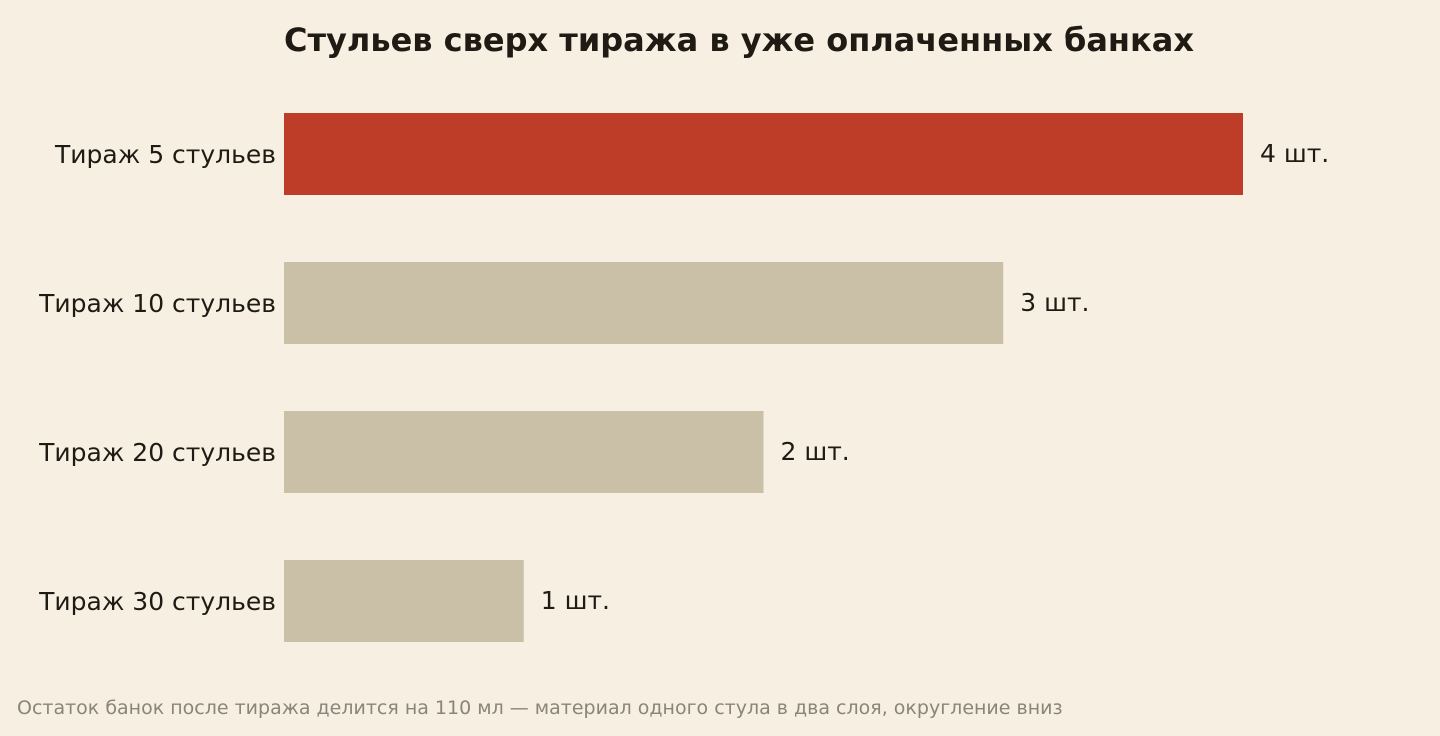  I want to click on category-label-4: Тираж 30 стульев, so click(157, 601).